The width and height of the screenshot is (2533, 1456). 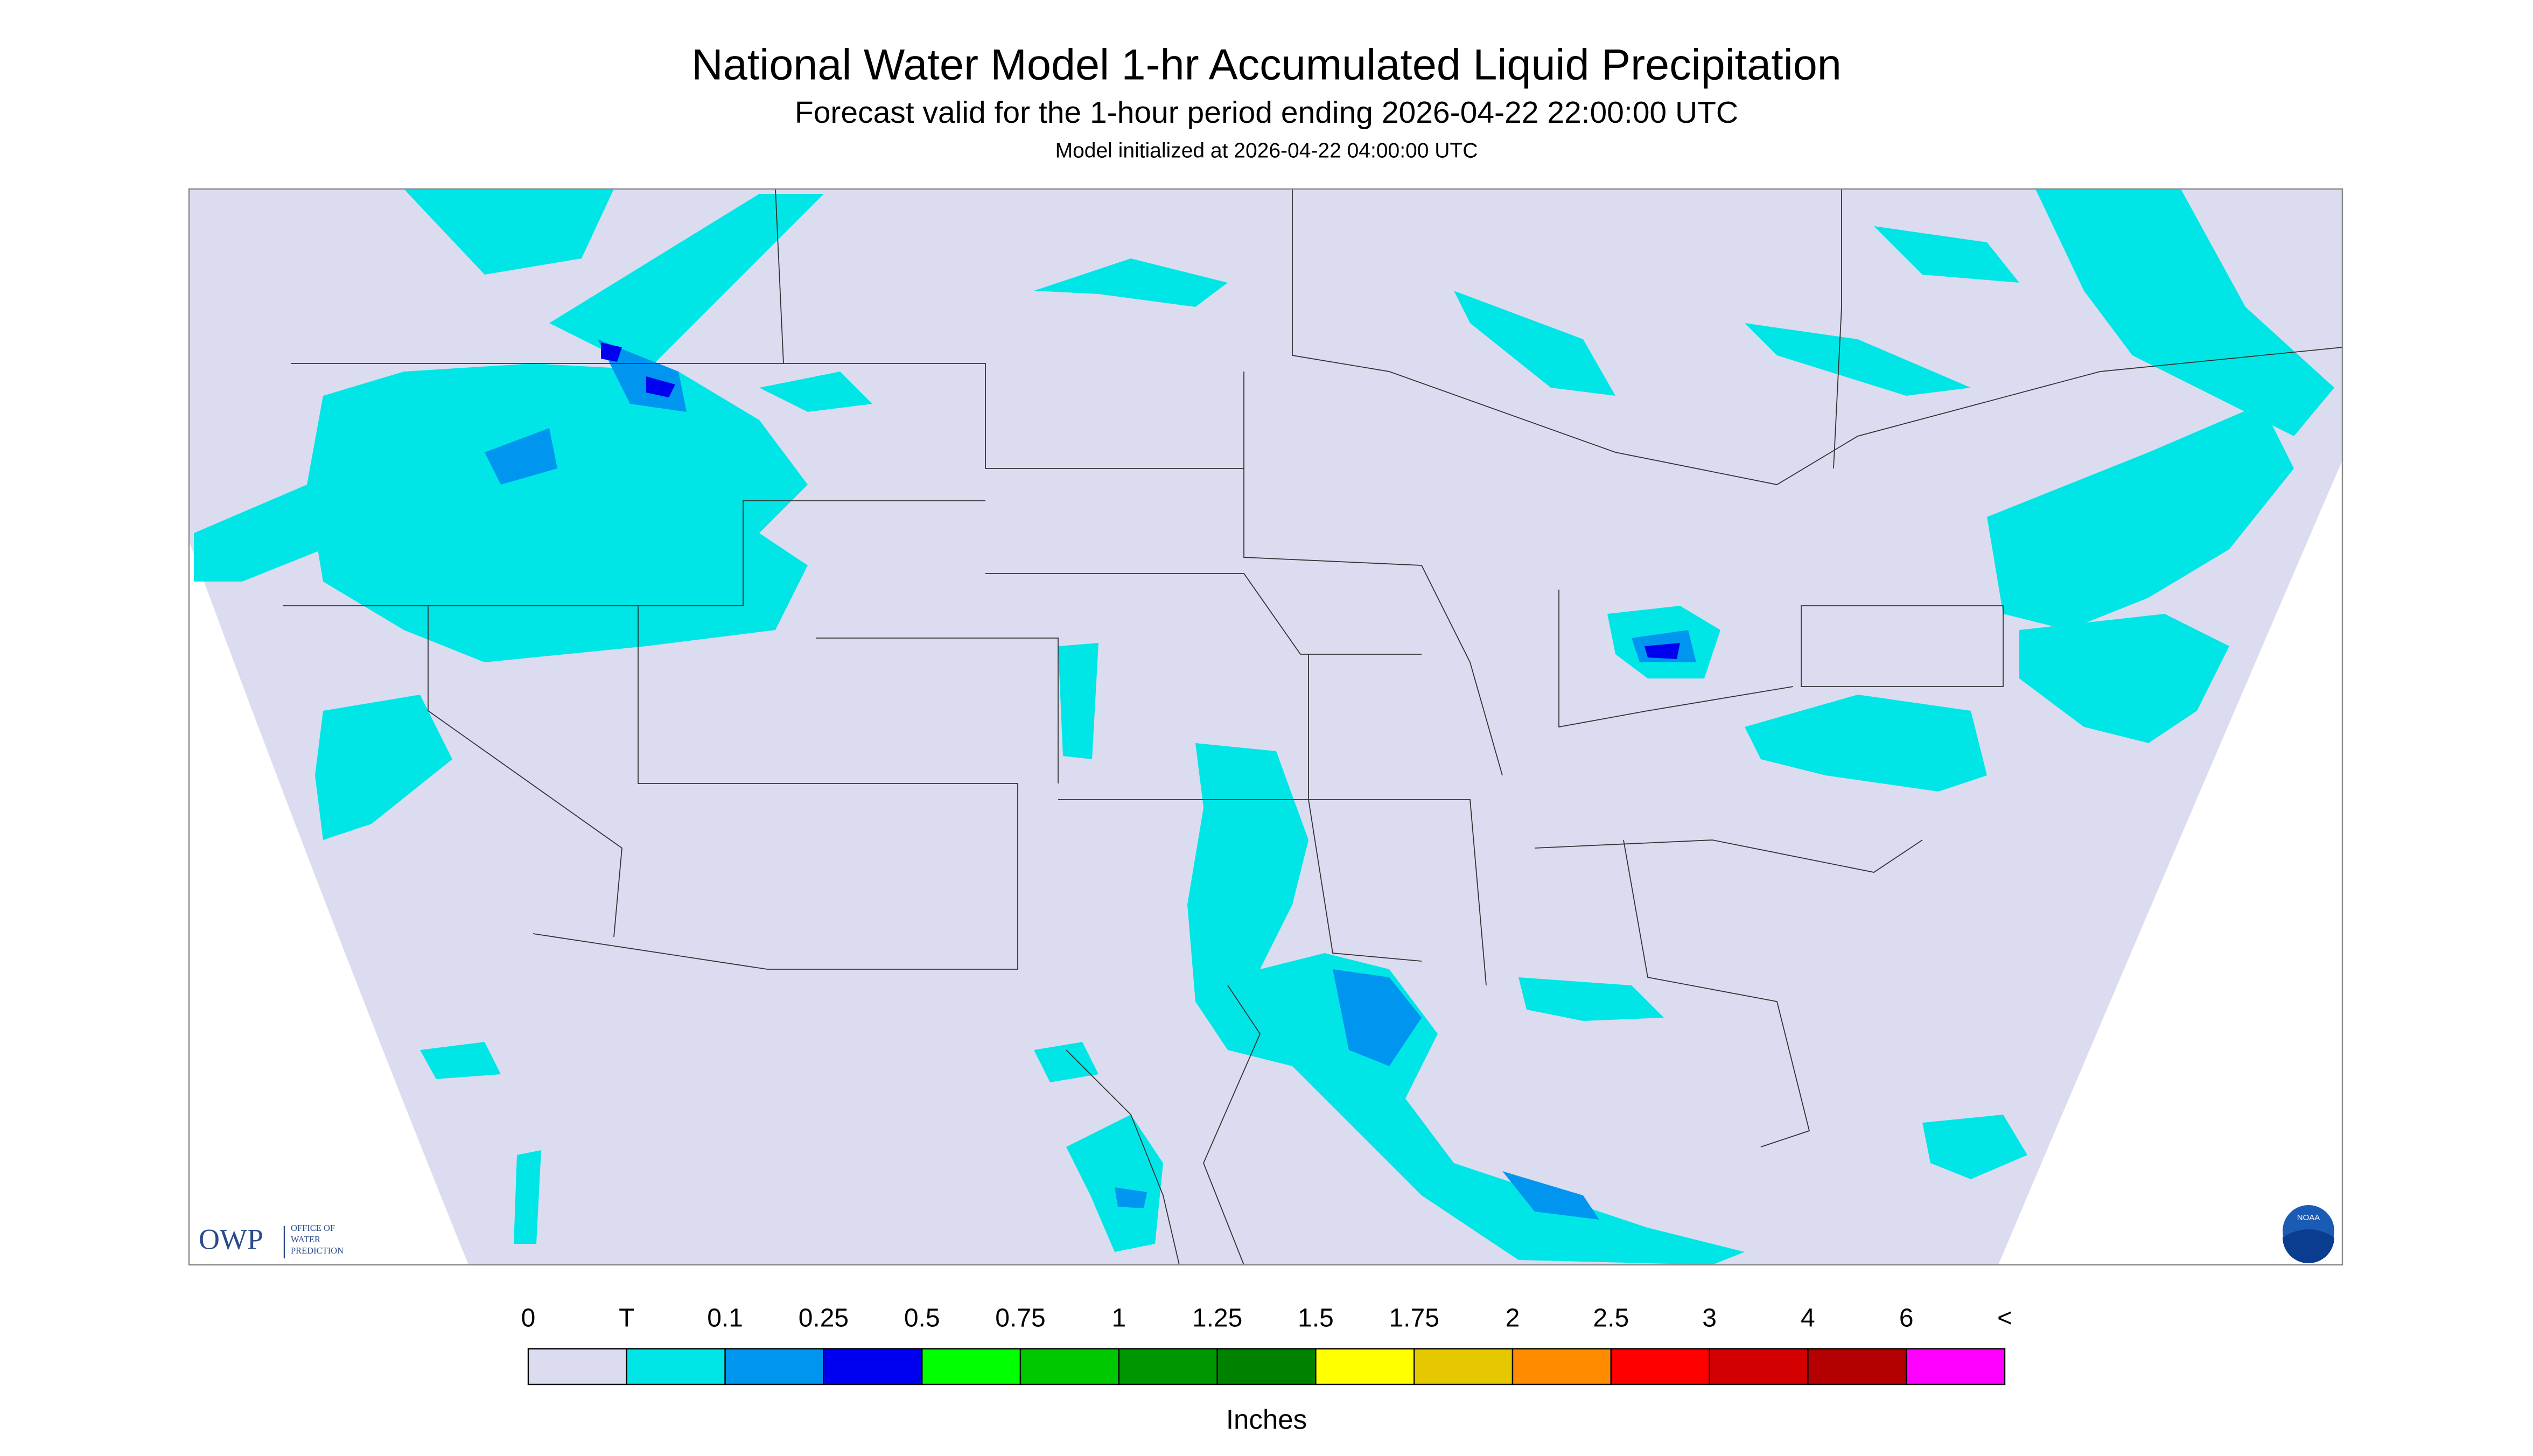 What do you see at coordinates (922, 1318) in the screenshot?
I see `legend-label: 0.5` at bounding box center [922, 1318].